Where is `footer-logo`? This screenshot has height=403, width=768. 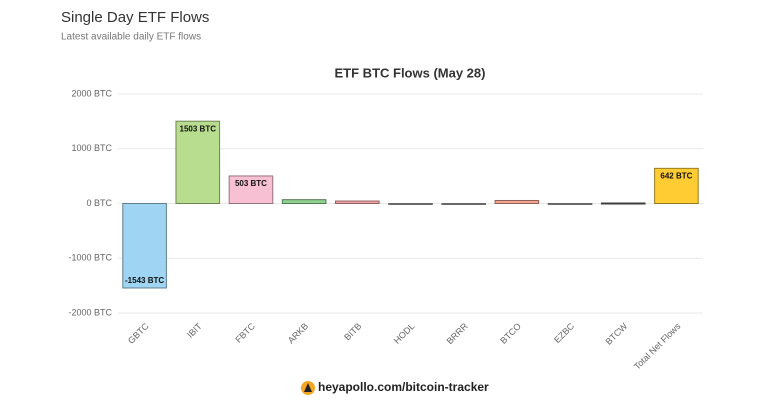 footer-logo is located at coordinates (308, 388).